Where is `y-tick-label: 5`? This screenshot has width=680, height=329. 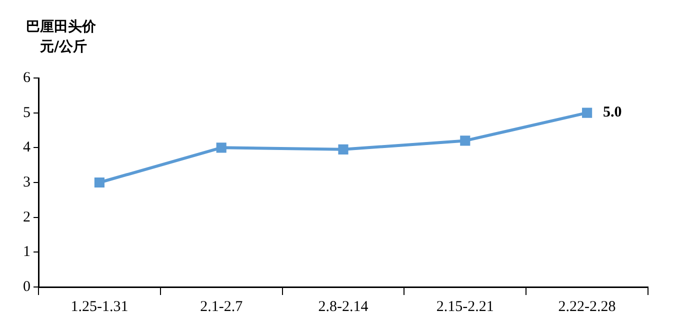
y-tick-label: 5 is located at coordinates (26, 112).